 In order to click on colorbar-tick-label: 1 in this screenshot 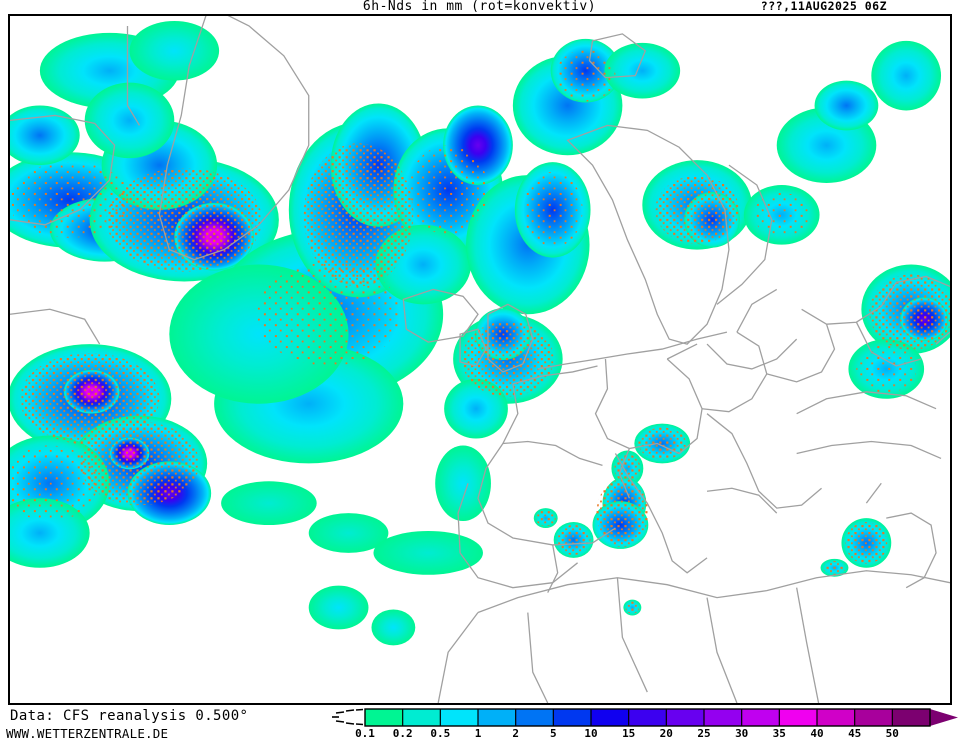, I will do `click(478, 733)`.